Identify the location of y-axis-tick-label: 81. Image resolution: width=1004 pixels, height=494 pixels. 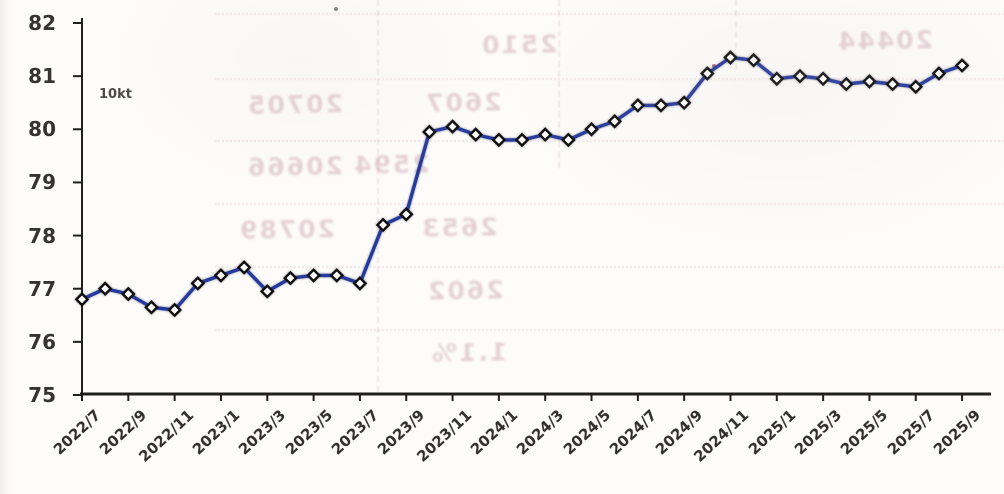
(42, 76).